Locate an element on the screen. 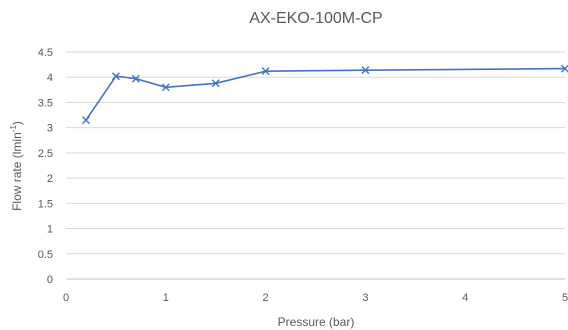 The image size is (568, 330). x-tick-label-3: 3 is located at coordinates (365, 298).